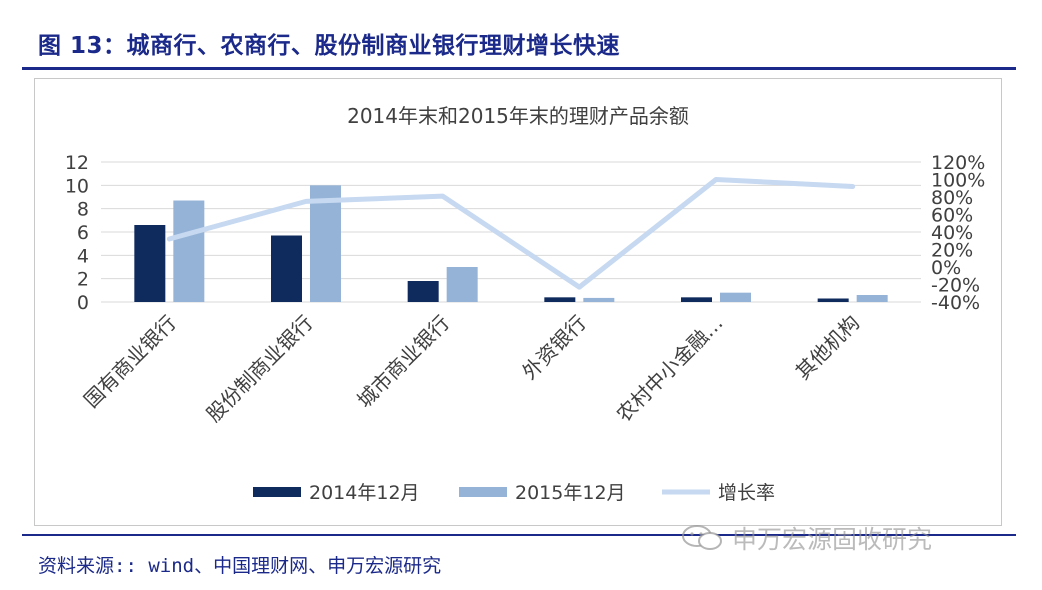 The width and height of the screenshot is (1042, 590). Describe the element at coordinates (260, 369) in the screenshot. I see `category-label: 股份制商业银行` at that location.